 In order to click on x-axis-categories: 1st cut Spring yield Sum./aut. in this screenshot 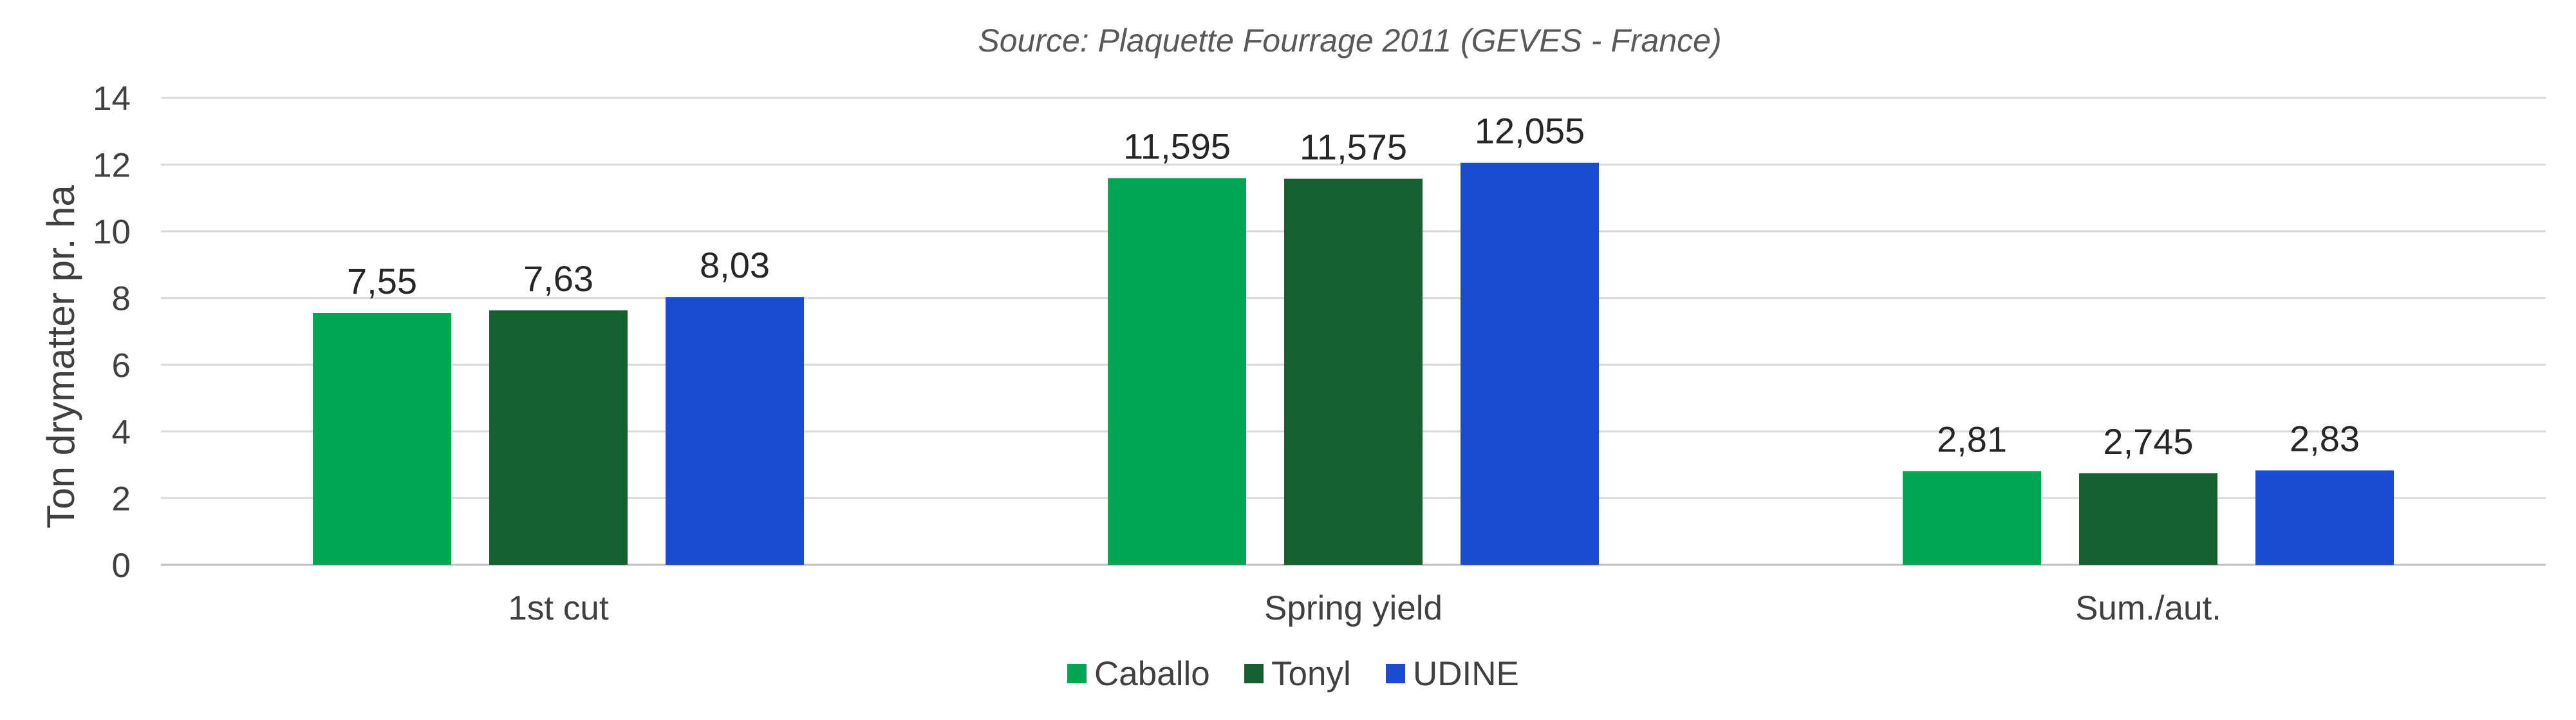, I will do `click(1364, 608)`.